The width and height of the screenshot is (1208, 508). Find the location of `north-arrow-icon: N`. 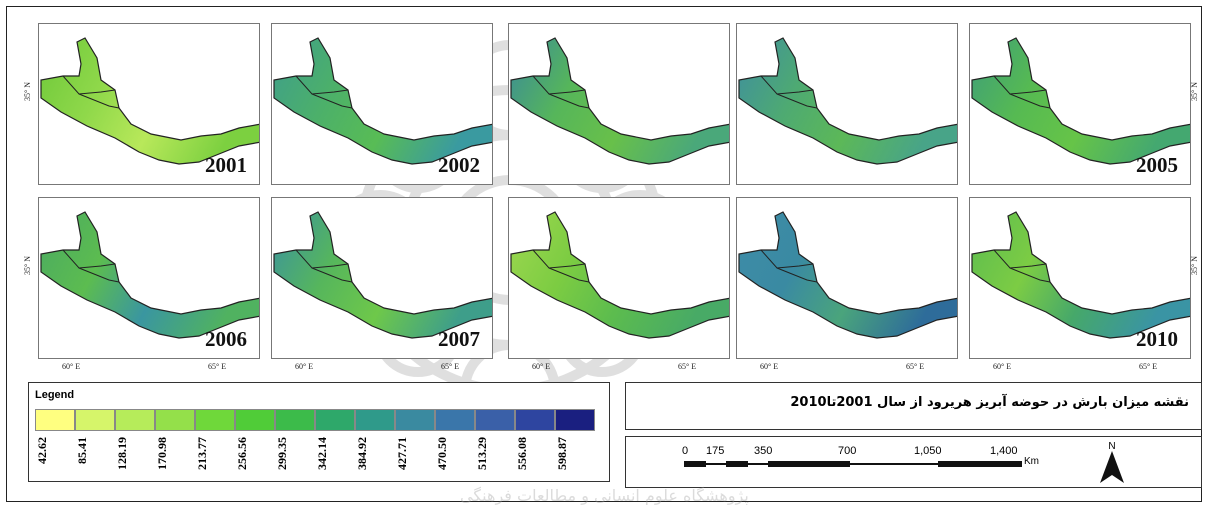

north-arrow-icon: N is located at coordinates (1112, 462).